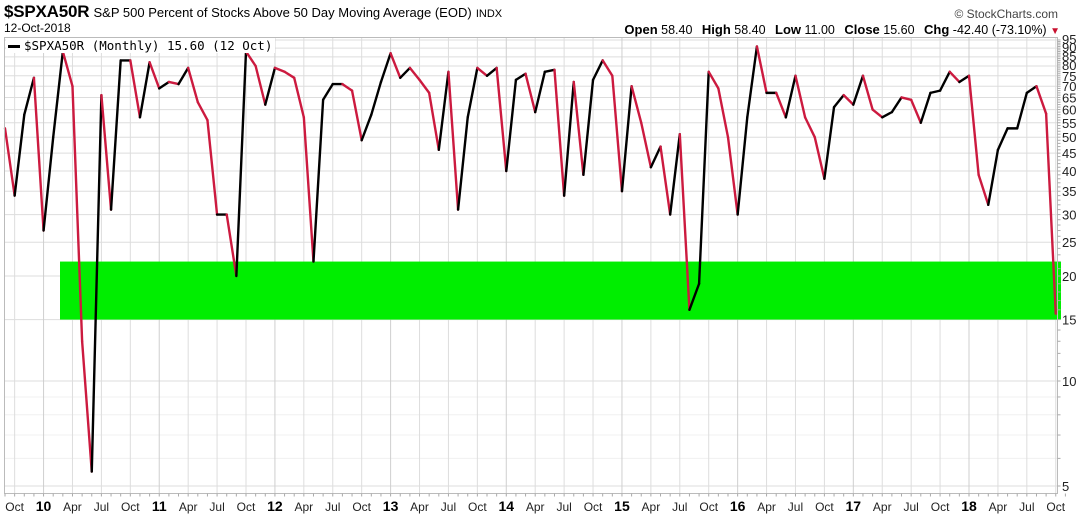 Image resolution: width=1084 pixels, height=515 pixels. I want to click on y-tick-label: 55, so click(1069, 123).